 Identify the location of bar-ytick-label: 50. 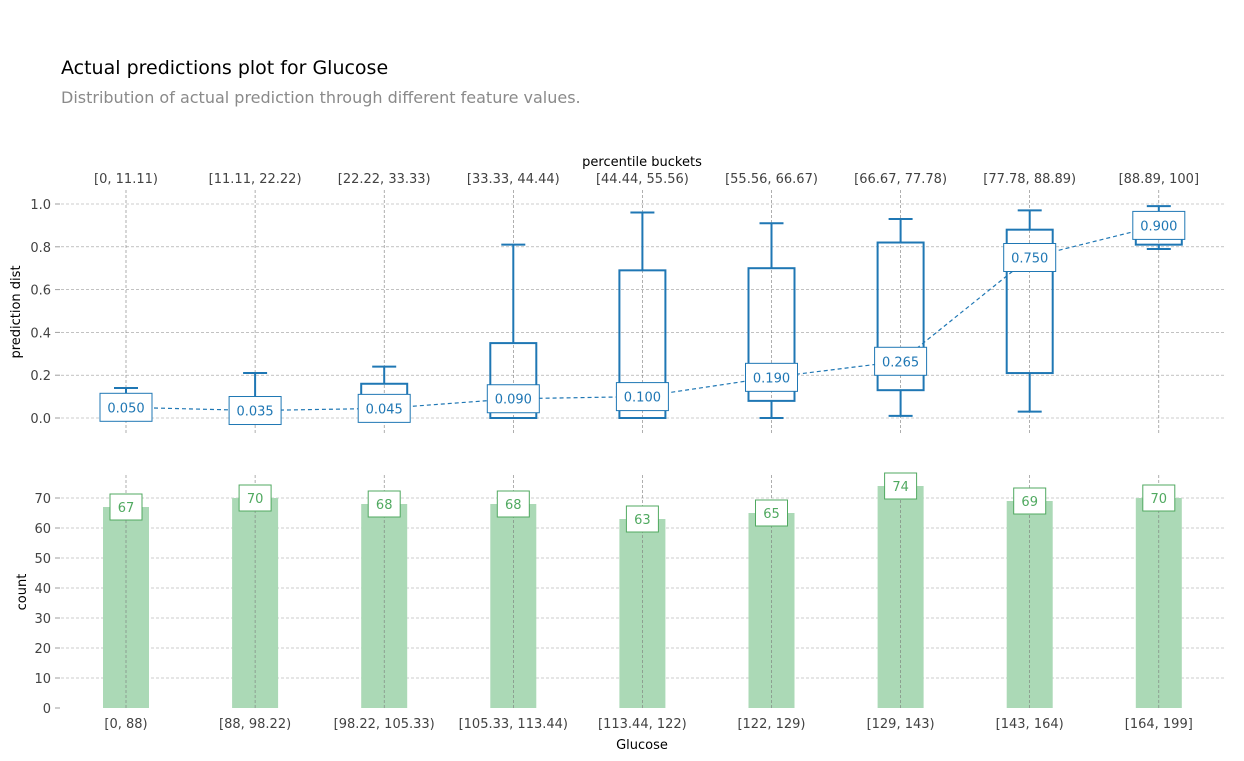
(42, 559).